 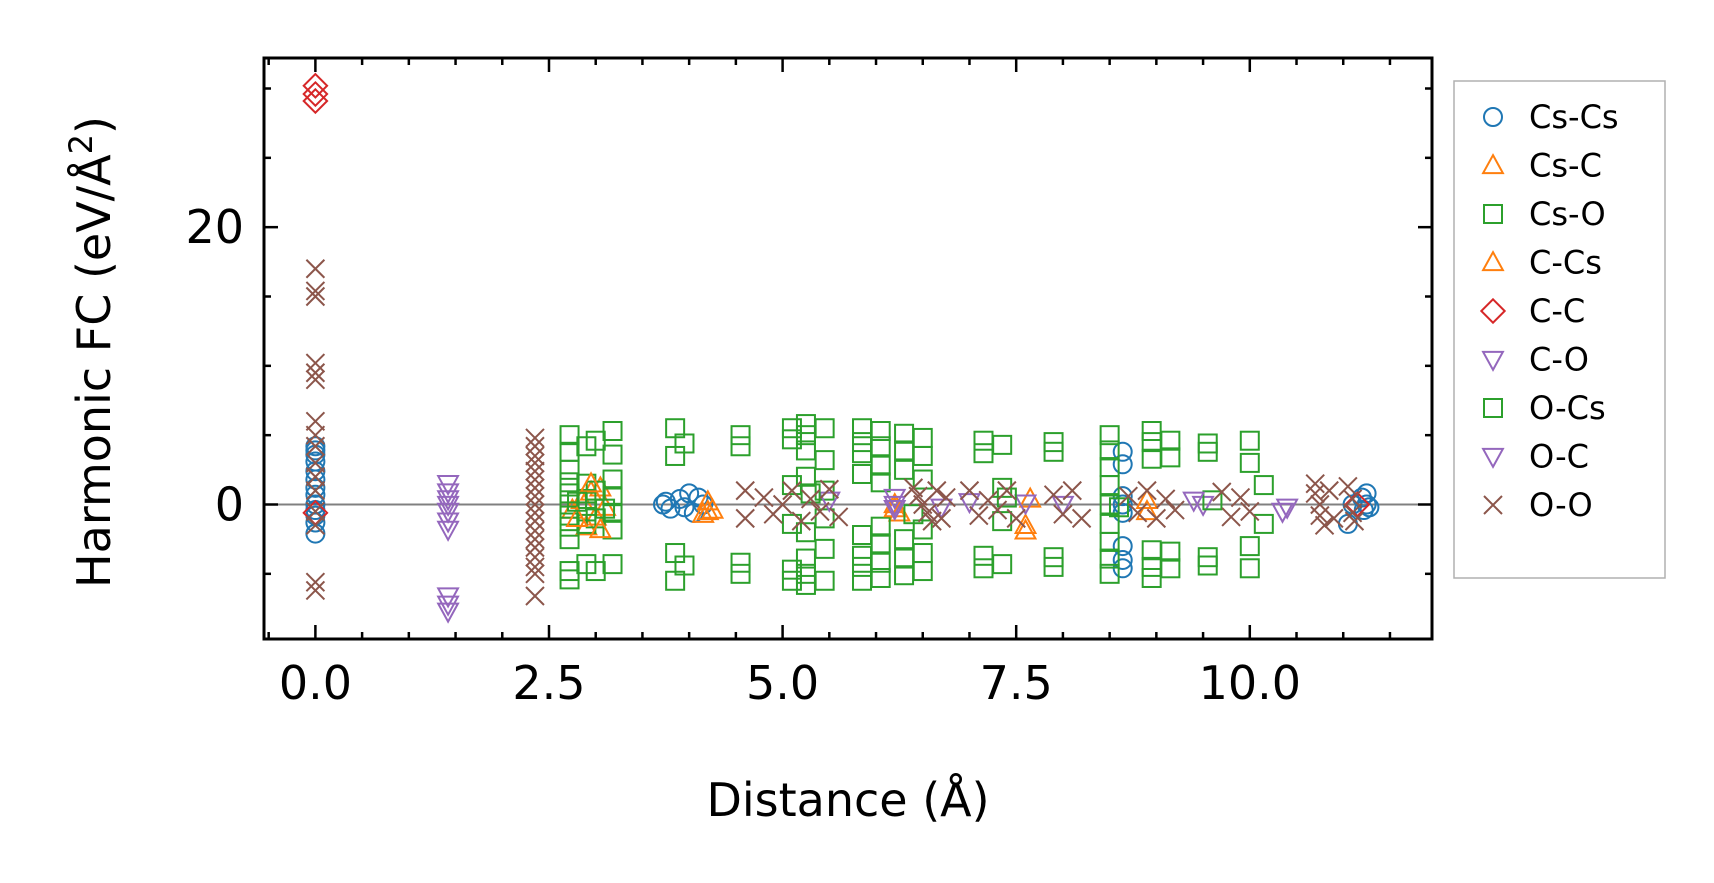 What do you see at coordinates (1493, 214) in the screenshot?
I see `legend-marker-cs-o` at bounding box center [1493, 214].